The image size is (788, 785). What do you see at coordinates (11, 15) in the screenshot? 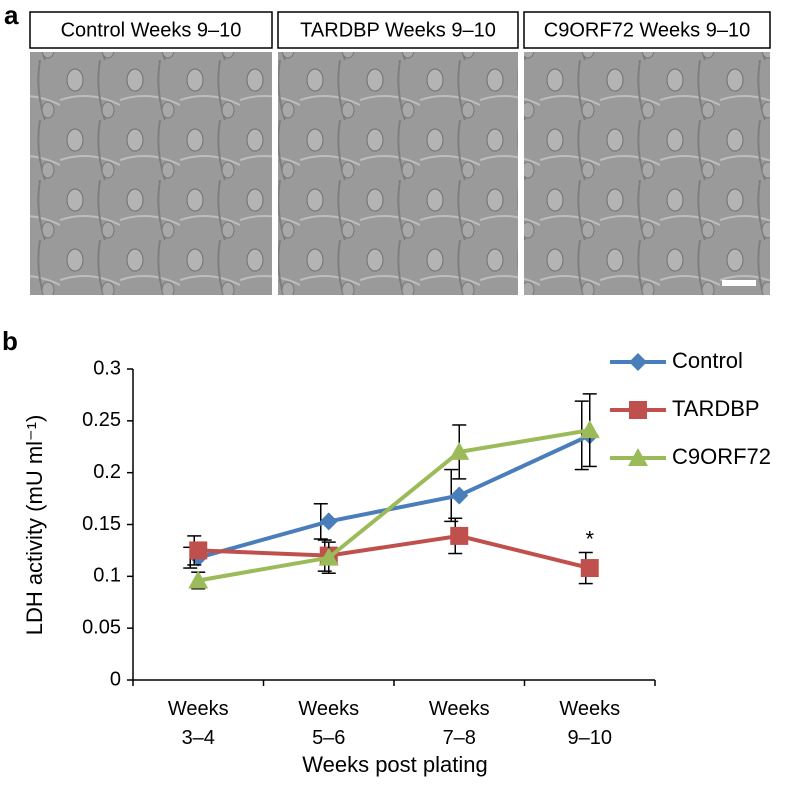
I see `panel-label: a` at bounding box center [11, 15].